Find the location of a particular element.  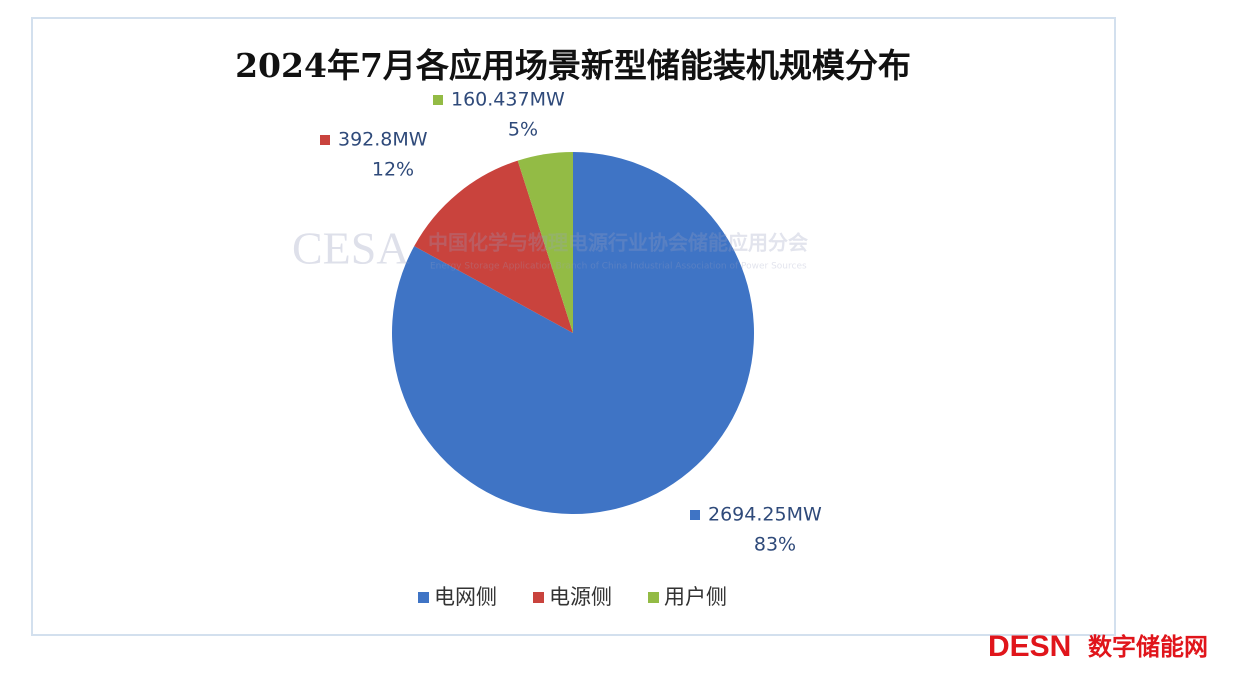

watermark-name: 中国化学与物理电源行业协会储能应用分会 is located at coordinates (618, 243).